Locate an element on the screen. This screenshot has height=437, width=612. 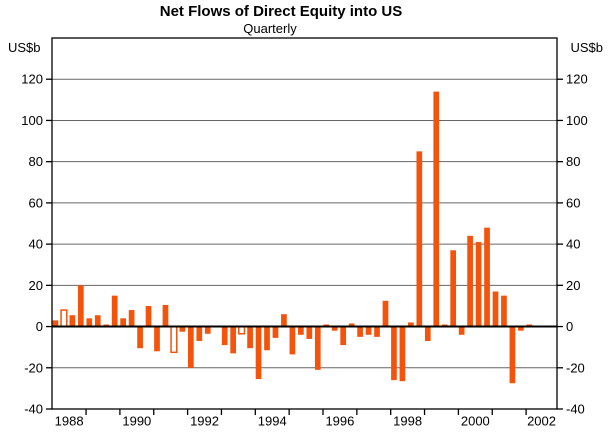
bar-1995Q2 is located at coordinates (301, 330).